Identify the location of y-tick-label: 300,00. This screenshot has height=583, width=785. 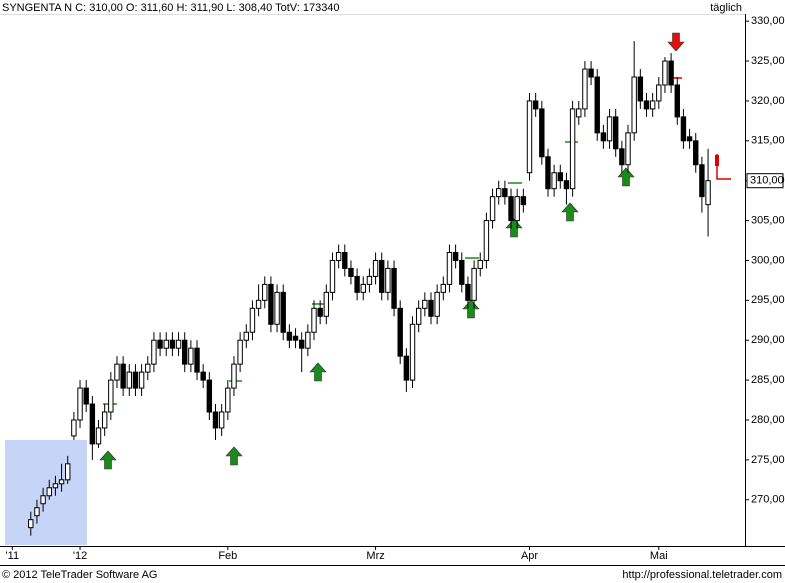
(768, 260).